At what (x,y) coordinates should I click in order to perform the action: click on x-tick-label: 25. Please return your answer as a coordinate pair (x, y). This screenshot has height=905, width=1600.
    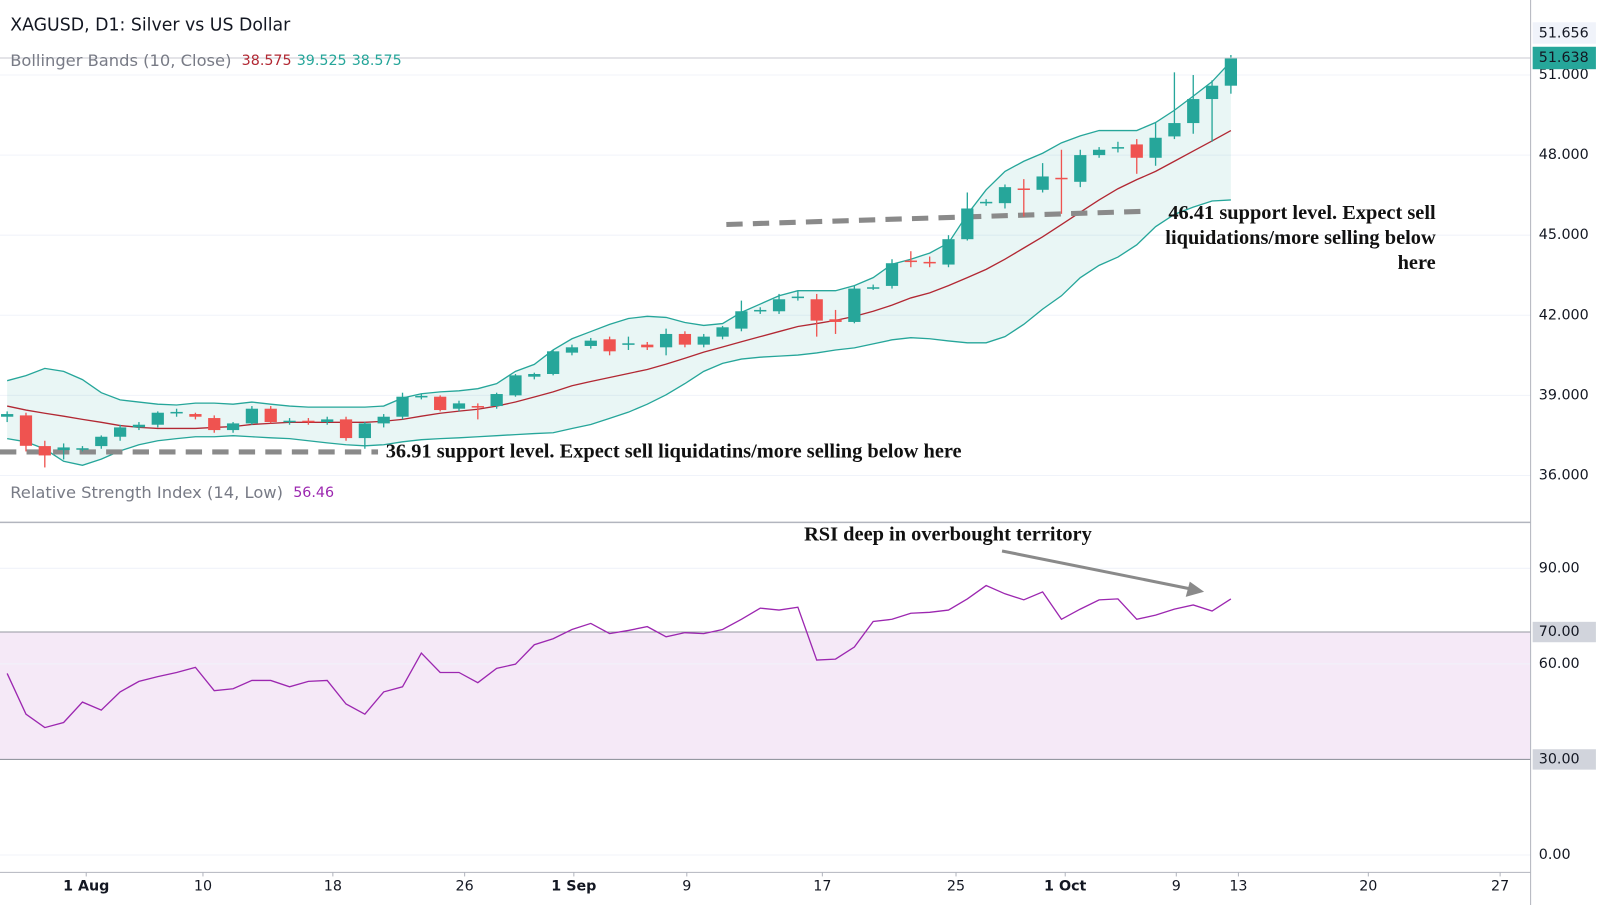
    Looking at the image, I should click on (956, 887).